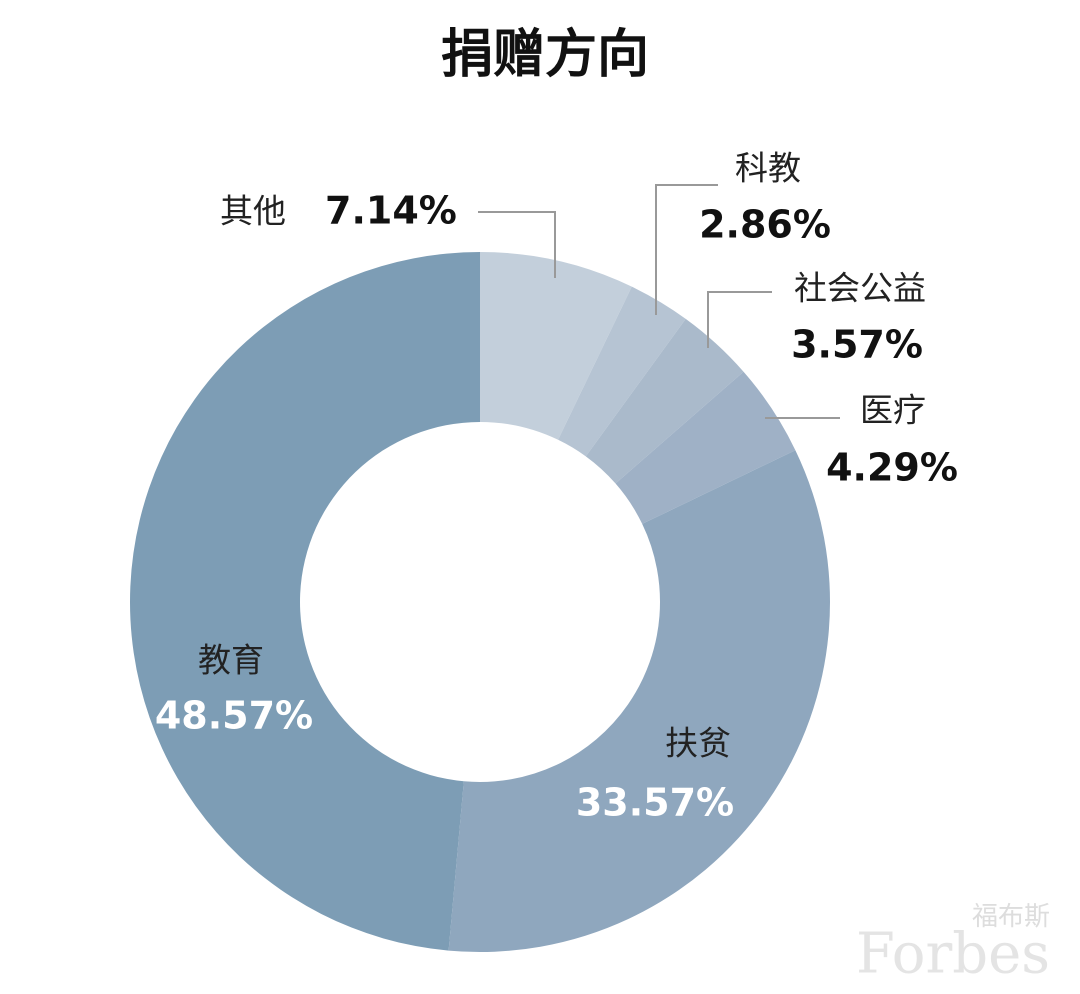  I want to click on slice-label: 社会公益, so click(860, 288).